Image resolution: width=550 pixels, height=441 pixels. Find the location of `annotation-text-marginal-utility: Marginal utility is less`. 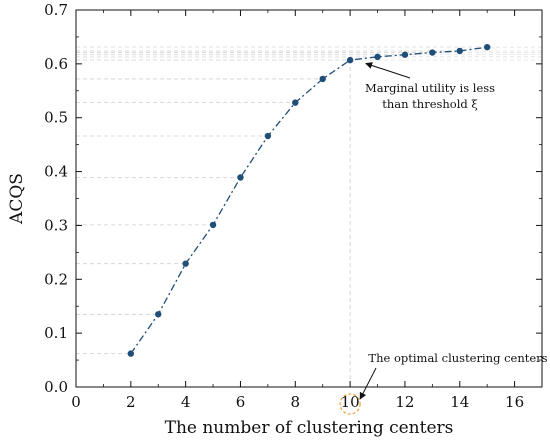

annotation-text-marginal-utility: Marginal utility is less is located at coordinates (430, 88).